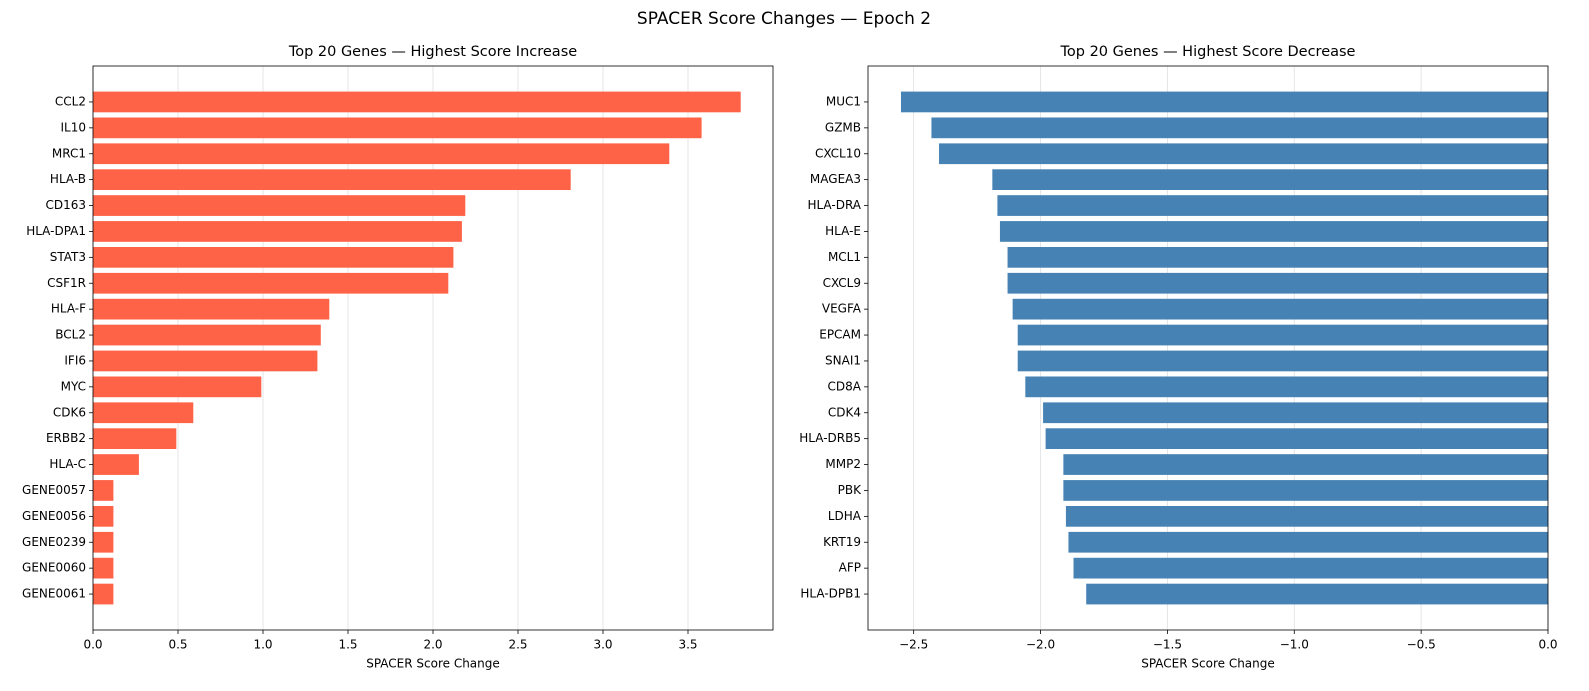 This screenshot has width=1589, height=691. I want to click on y-tick-label: HLA-DPB1, so click(830, 594).